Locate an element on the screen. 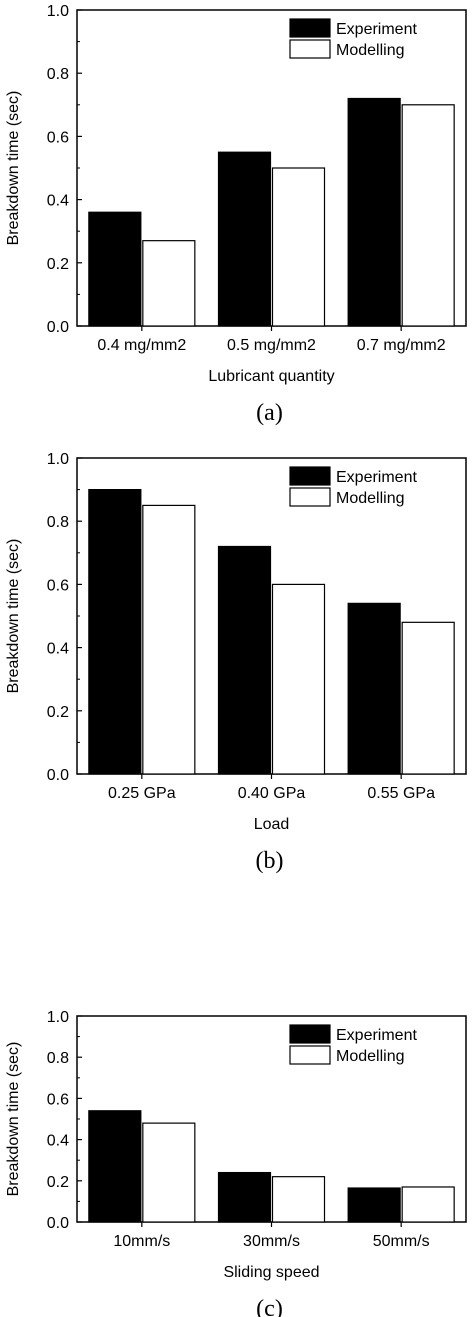 This screenshot has width=474, height=1317. x-tick-label: 30mm/s is located at coordinates (271, 1241).